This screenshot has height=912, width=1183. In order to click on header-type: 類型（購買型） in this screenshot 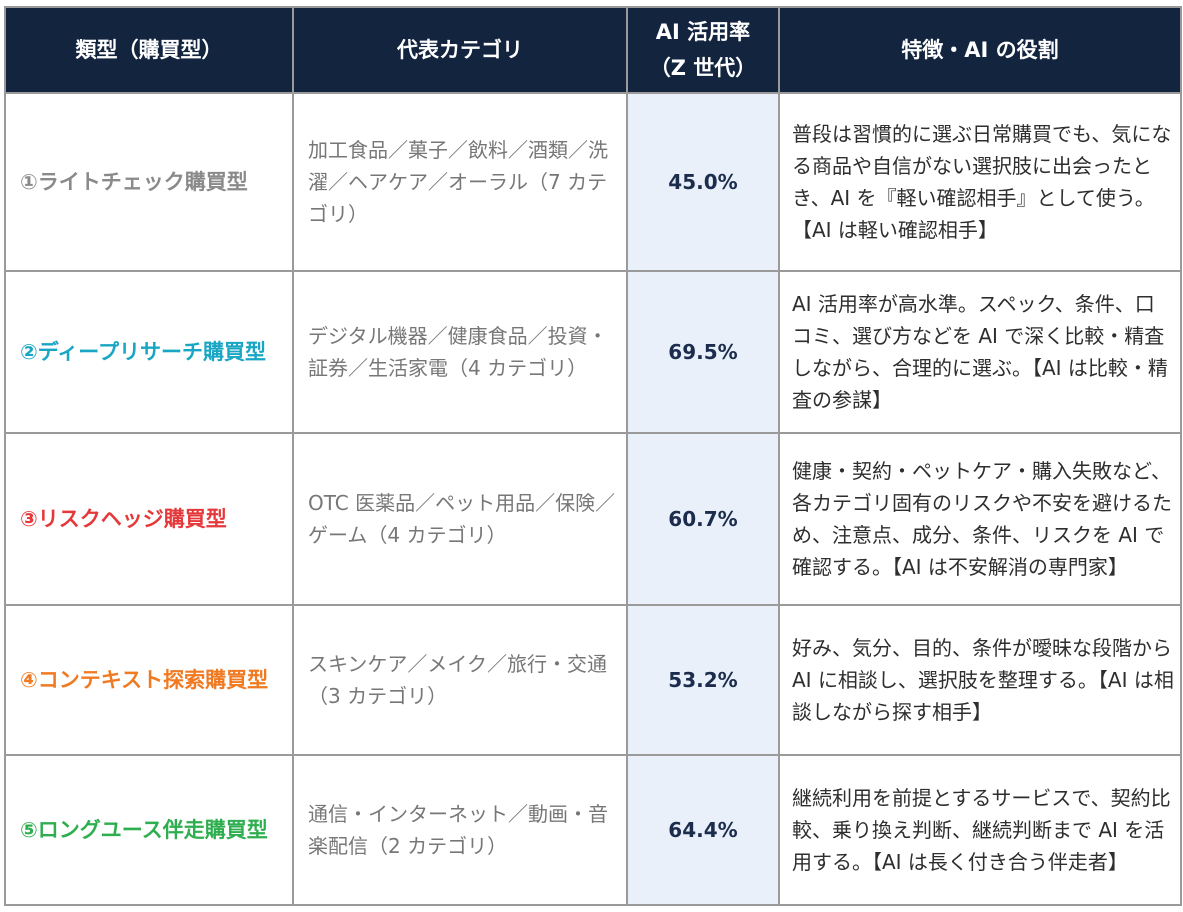, I will do `click(149, 50)`.